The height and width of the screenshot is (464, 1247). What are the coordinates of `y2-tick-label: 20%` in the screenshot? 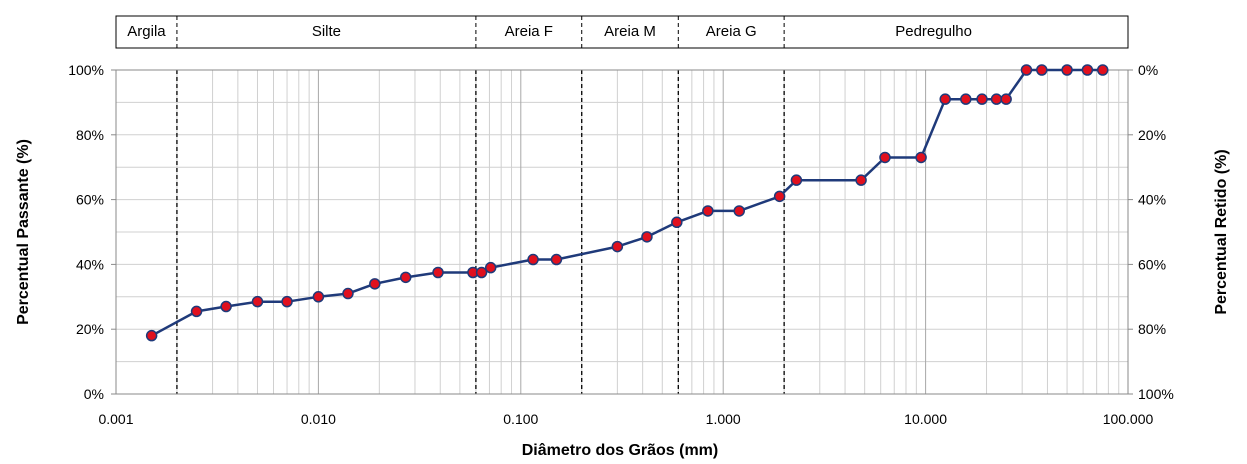 It's located at (1152, 135).